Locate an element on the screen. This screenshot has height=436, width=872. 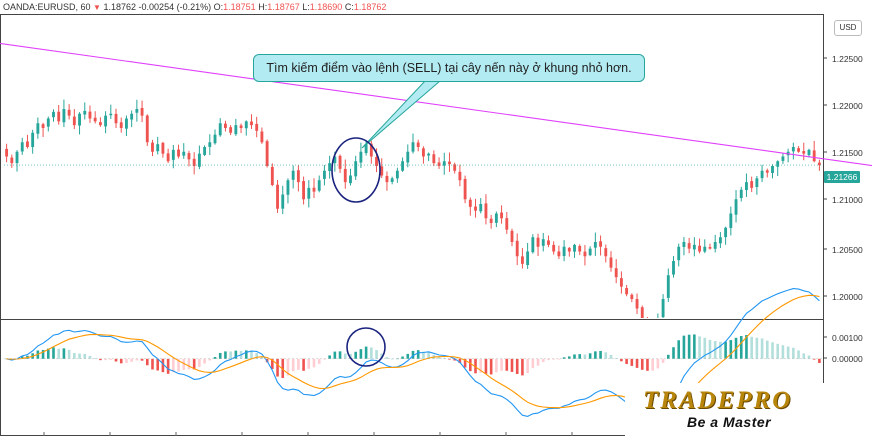
price-tick: 1.21000 is located at coordinates (847, 200).